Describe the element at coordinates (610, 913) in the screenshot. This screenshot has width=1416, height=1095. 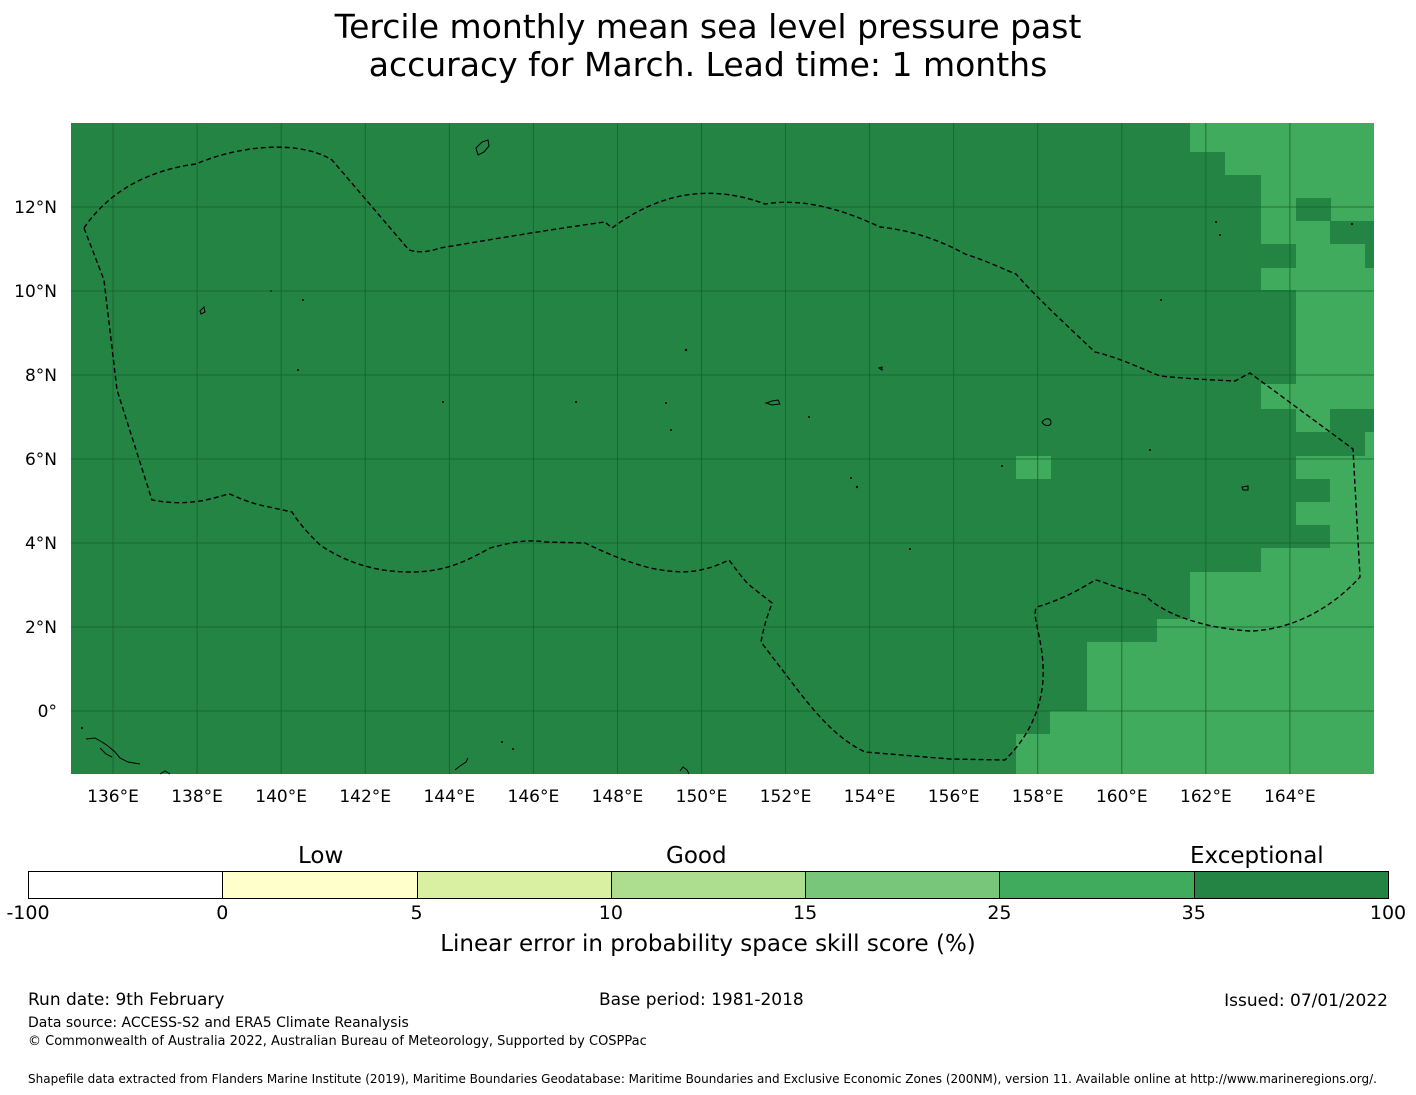
I see `colorbar-tick-label: 10` at that location.